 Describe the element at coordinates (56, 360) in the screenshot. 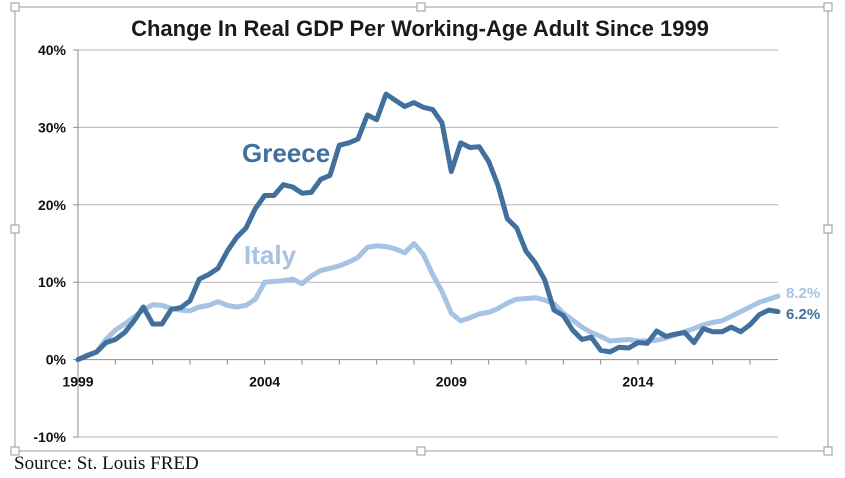

I see `y-tick-label-1: 0%` at that location.